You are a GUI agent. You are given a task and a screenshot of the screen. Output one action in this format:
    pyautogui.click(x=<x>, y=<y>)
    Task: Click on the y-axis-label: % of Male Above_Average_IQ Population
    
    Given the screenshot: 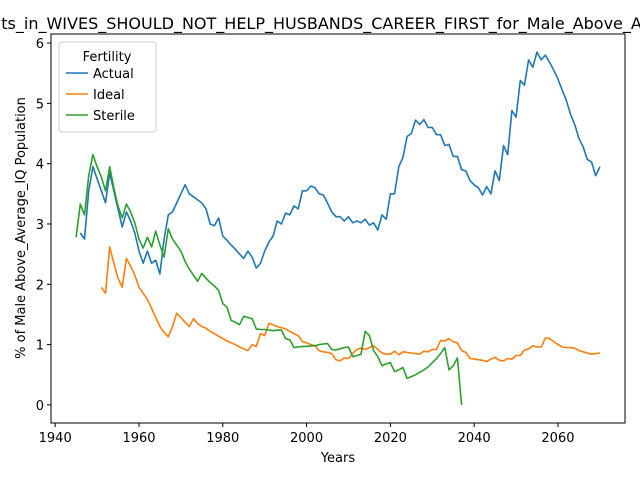 What is the action you would take?
    pyautogui.click(x=21, y=228)
    